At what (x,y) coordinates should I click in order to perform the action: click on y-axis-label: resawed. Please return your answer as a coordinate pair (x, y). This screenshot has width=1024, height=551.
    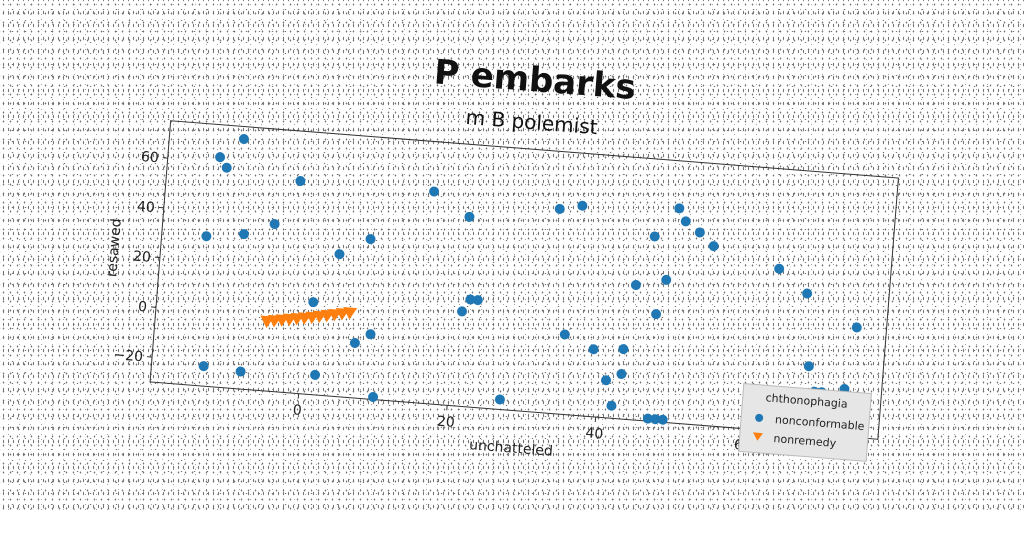
    Looking at the image, I should click on (114, 248).